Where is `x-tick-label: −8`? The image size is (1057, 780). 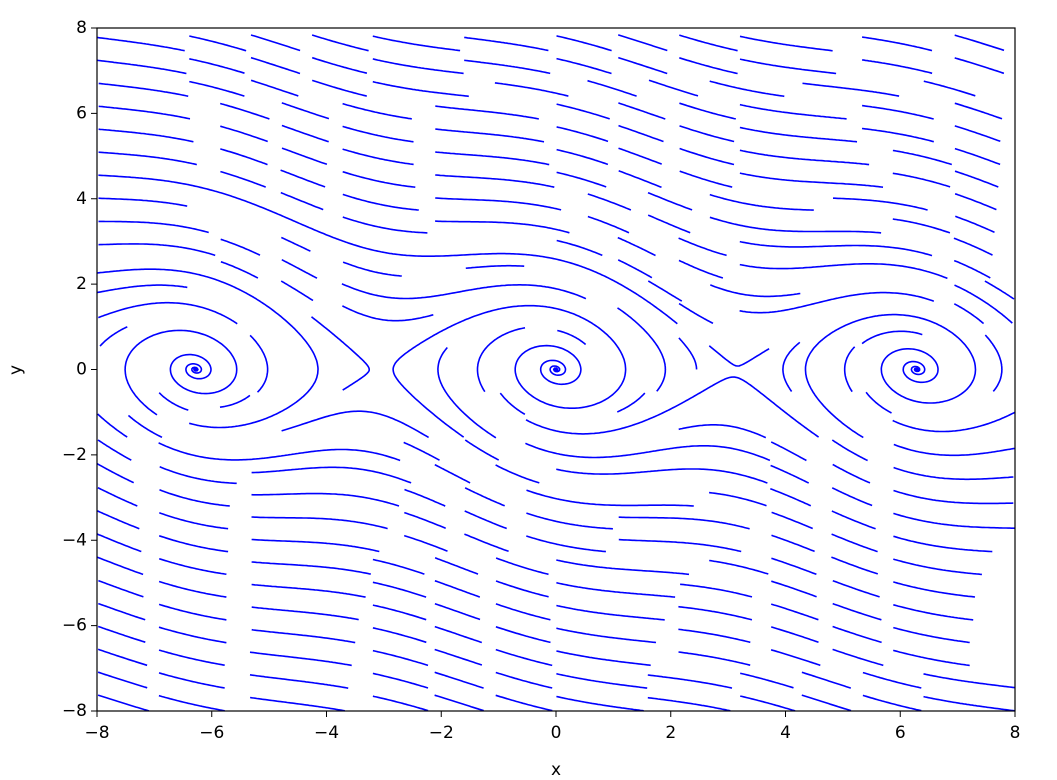
x-tick-label: −8 is located at coordinates (96, 733).